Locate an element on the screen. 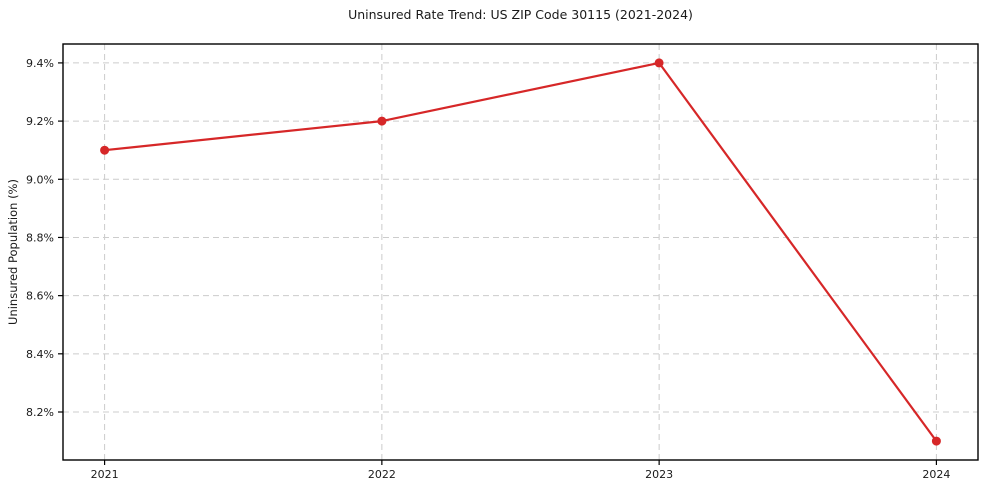  y-tick-label: 8.4% is located at coordinates (40, 354).